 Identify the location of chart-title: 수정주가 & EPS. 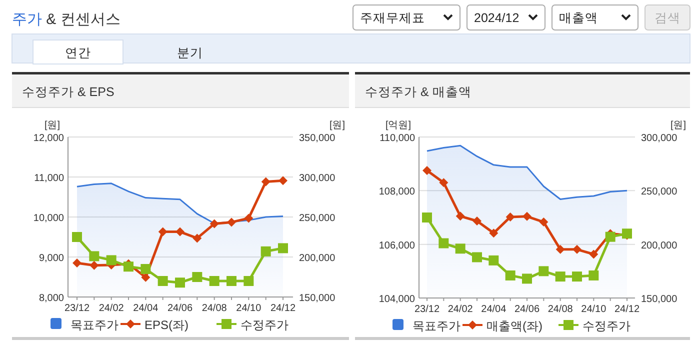
(68, 92).